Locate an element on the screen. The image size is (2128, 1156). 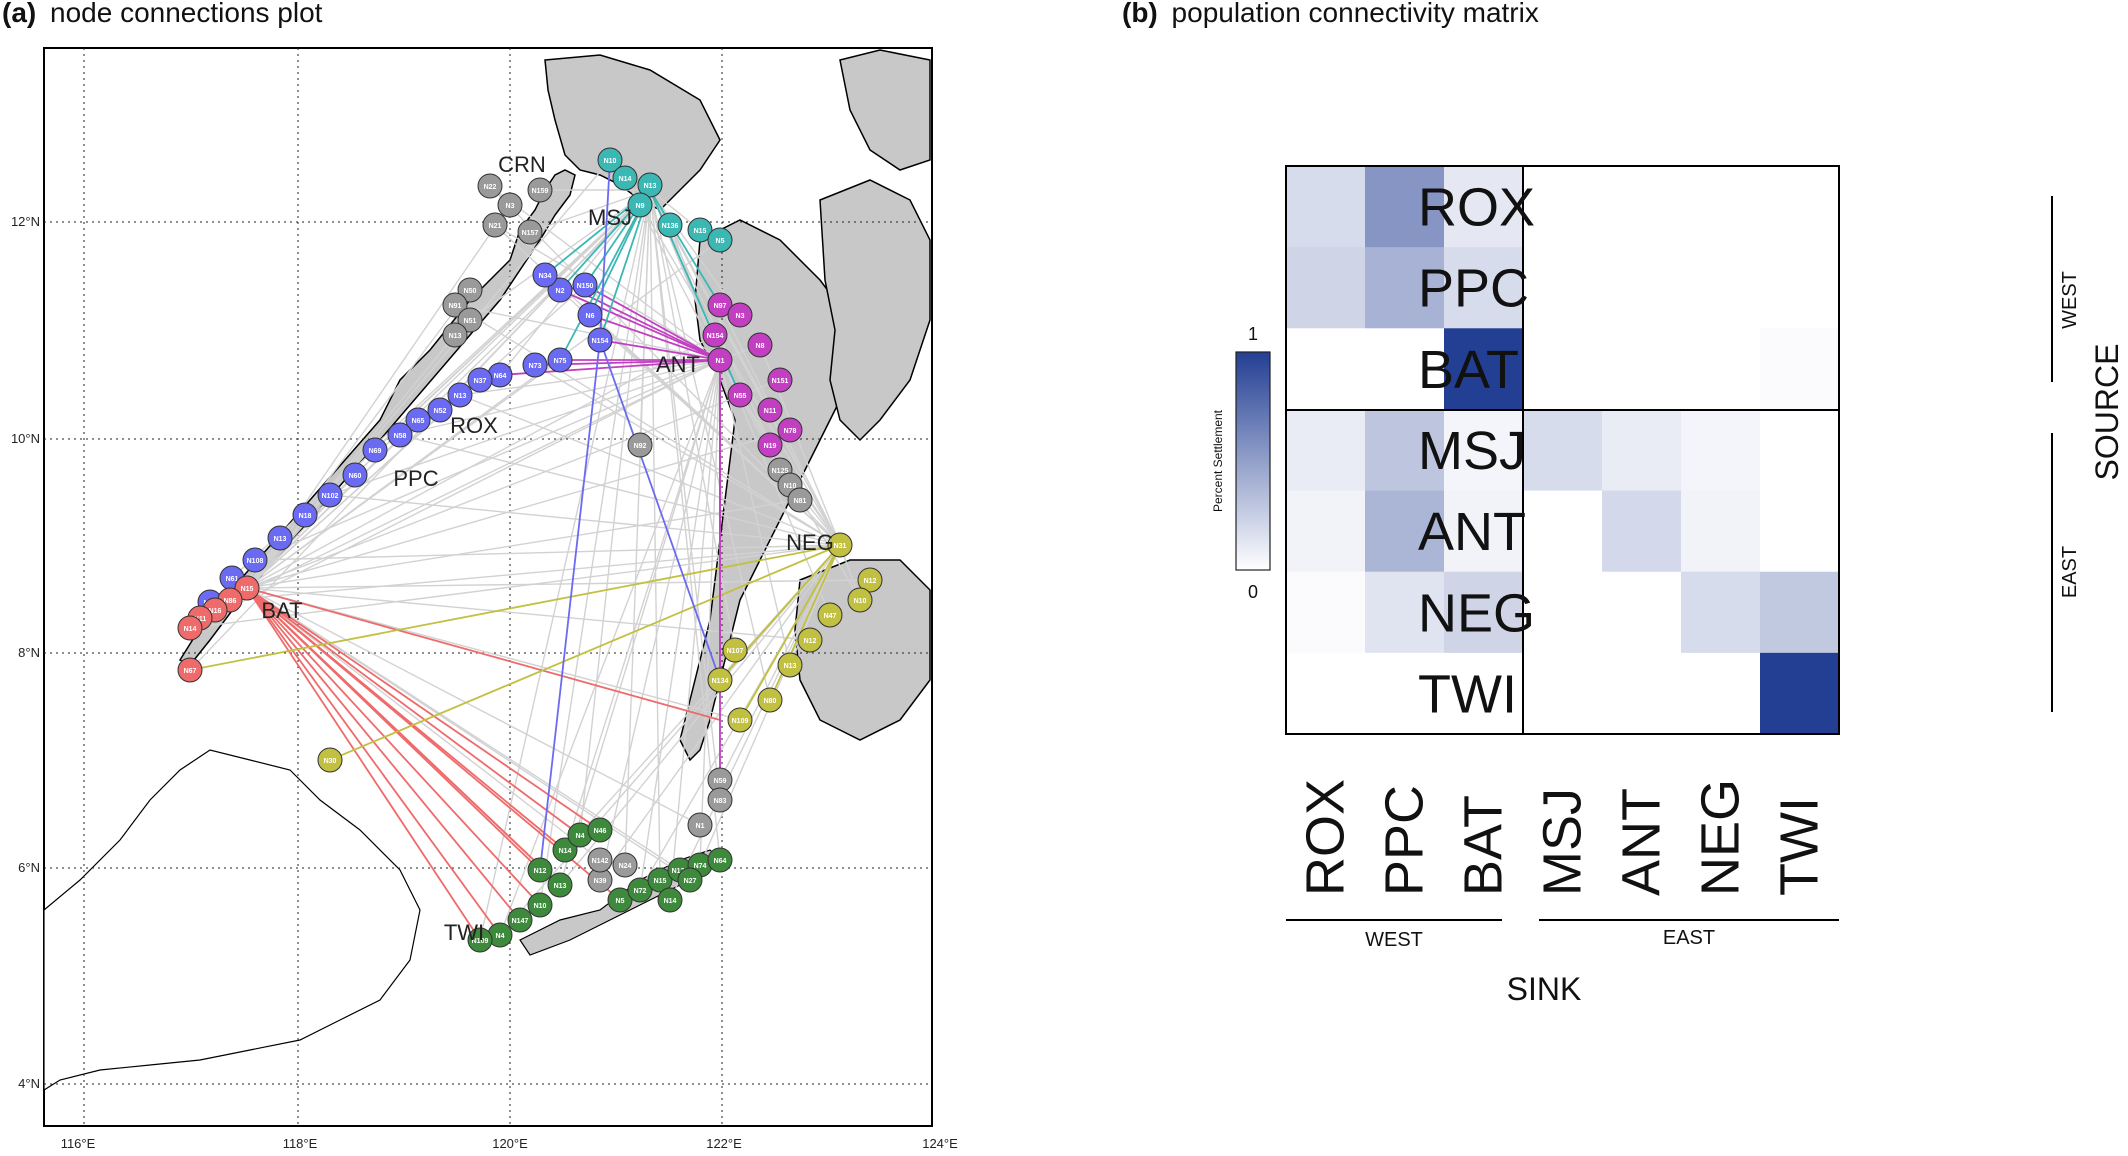
node-label: N4 is located at coordinates (500, 936).